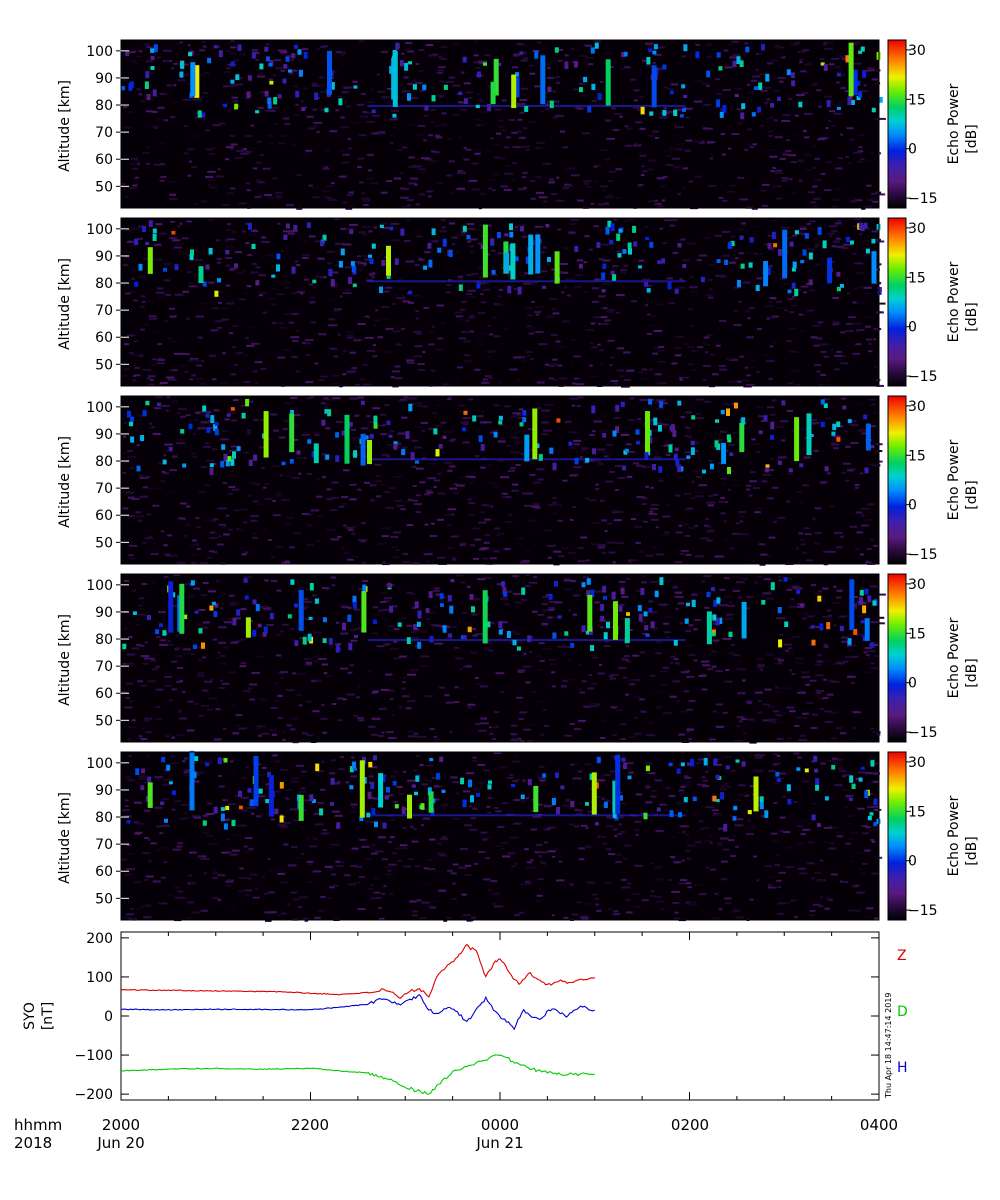 This screenshot has height=1200, width=1000. Describe the element at coordinates (503, 125) in the screenshot. I see `noise-layer` at that location.